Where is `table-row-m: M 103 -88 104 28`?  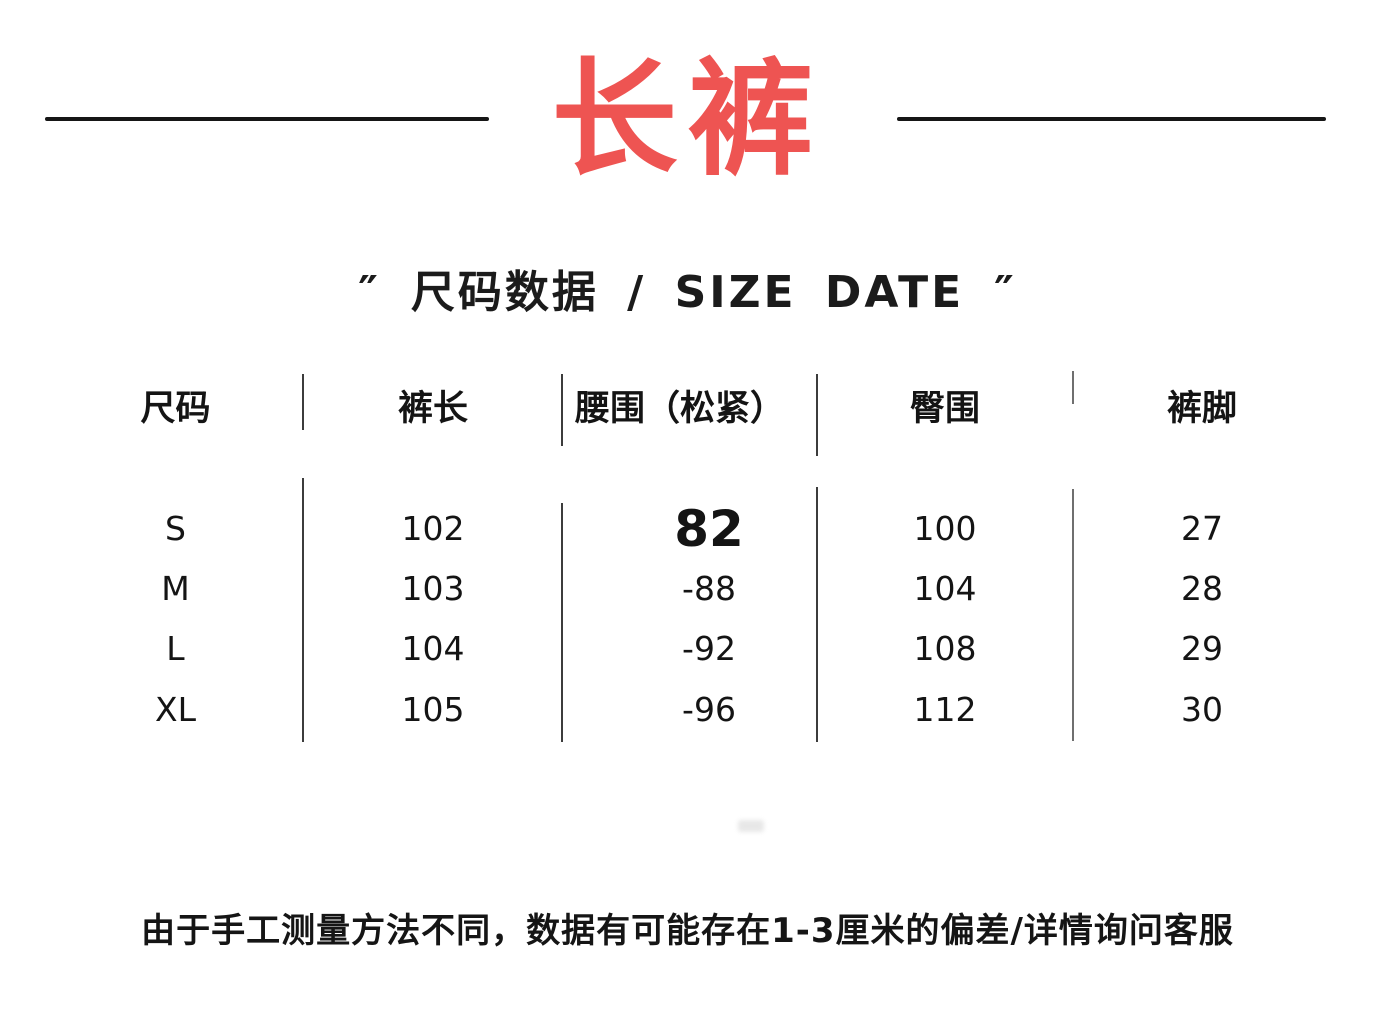 table-row-m: M 103 -88 104 28 is located at coordinates (687, 589).